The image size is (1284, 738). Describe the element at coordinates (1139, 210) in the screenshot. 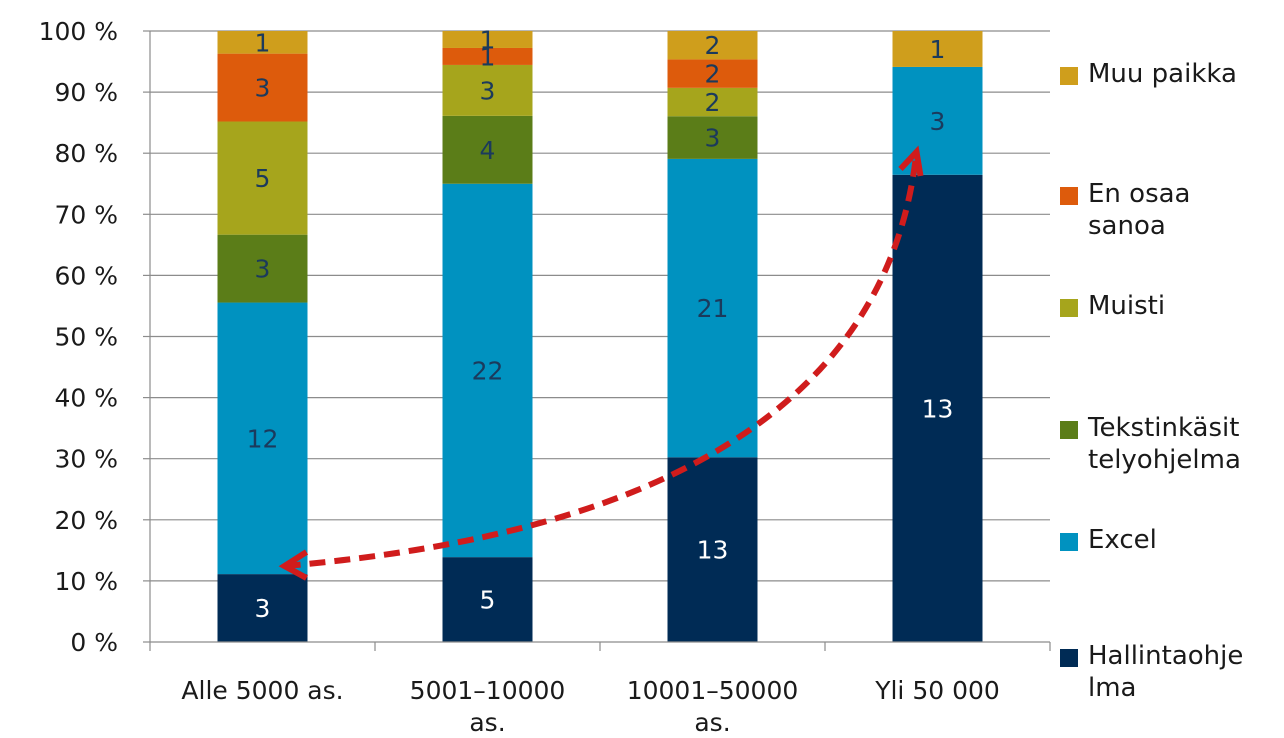

I see `legend-label: En osaa sanoa` at that location.